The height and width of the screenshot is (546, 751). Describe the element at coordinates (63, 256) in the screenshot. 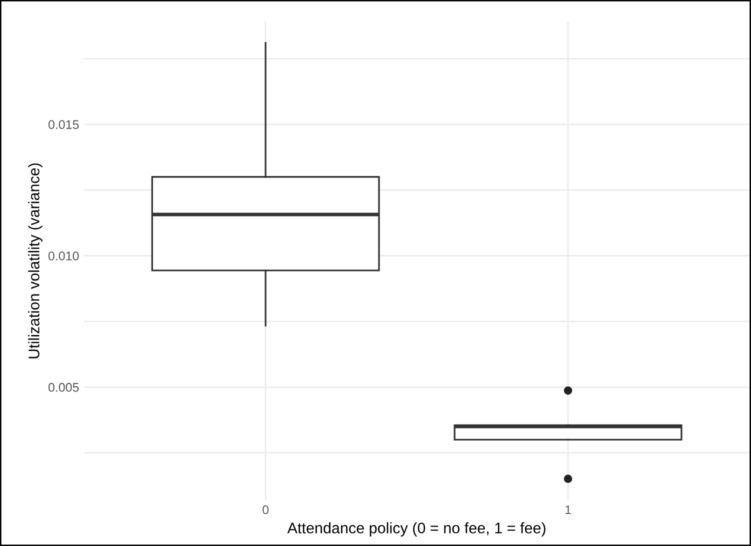

I see `y-tick-label: 0.010` at that location.